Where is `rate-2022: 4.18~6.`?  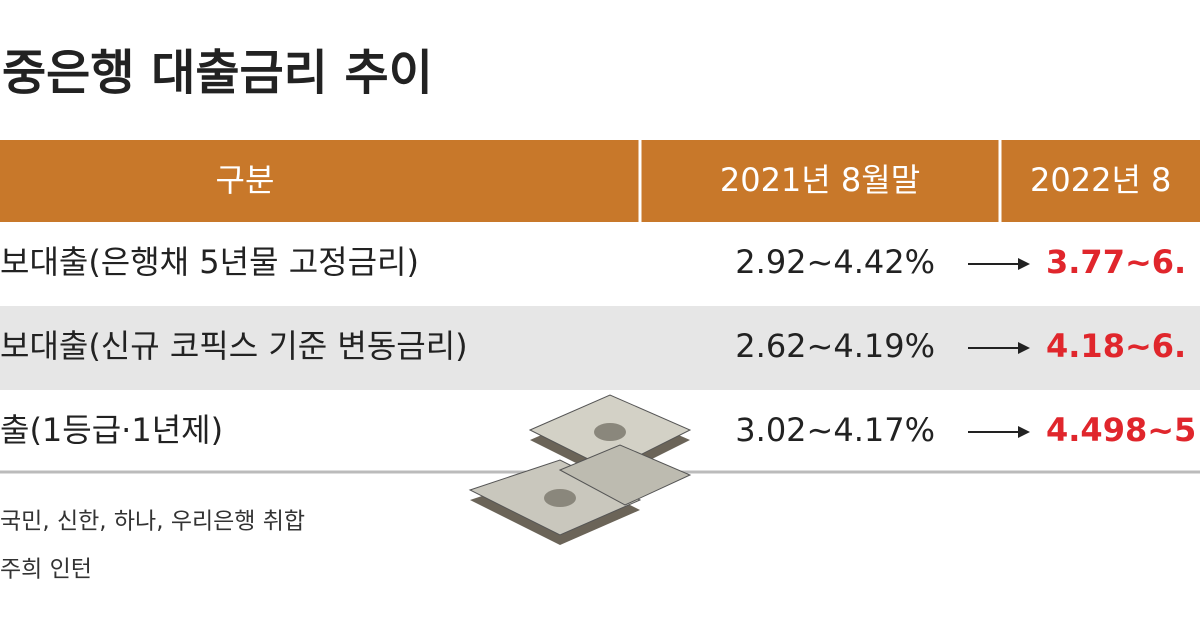
rate-2022: 4.18~6. is located at coordinates (1116, 346).